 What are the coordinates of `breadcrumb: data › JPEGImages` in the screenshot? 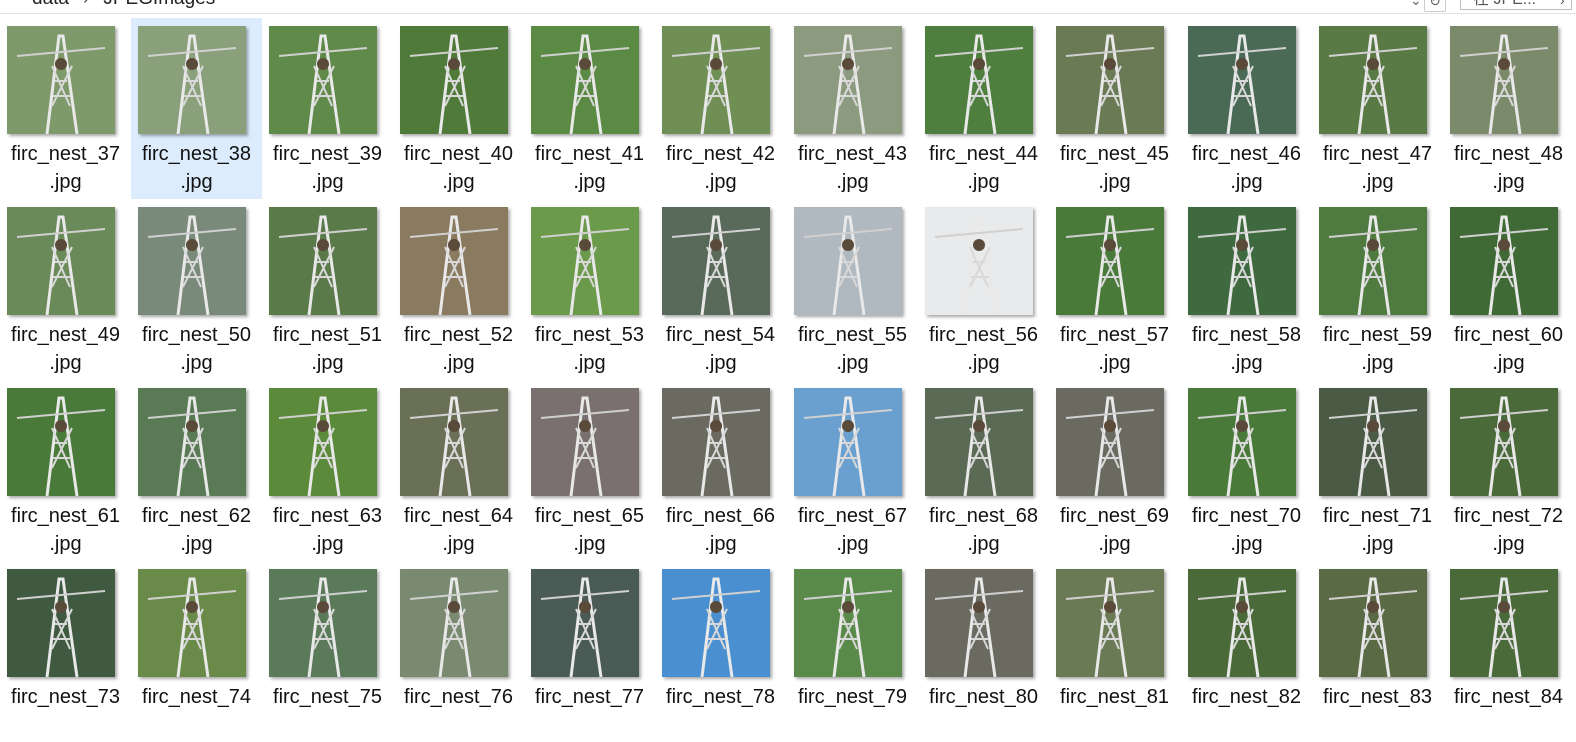 It's located at (123, 5).